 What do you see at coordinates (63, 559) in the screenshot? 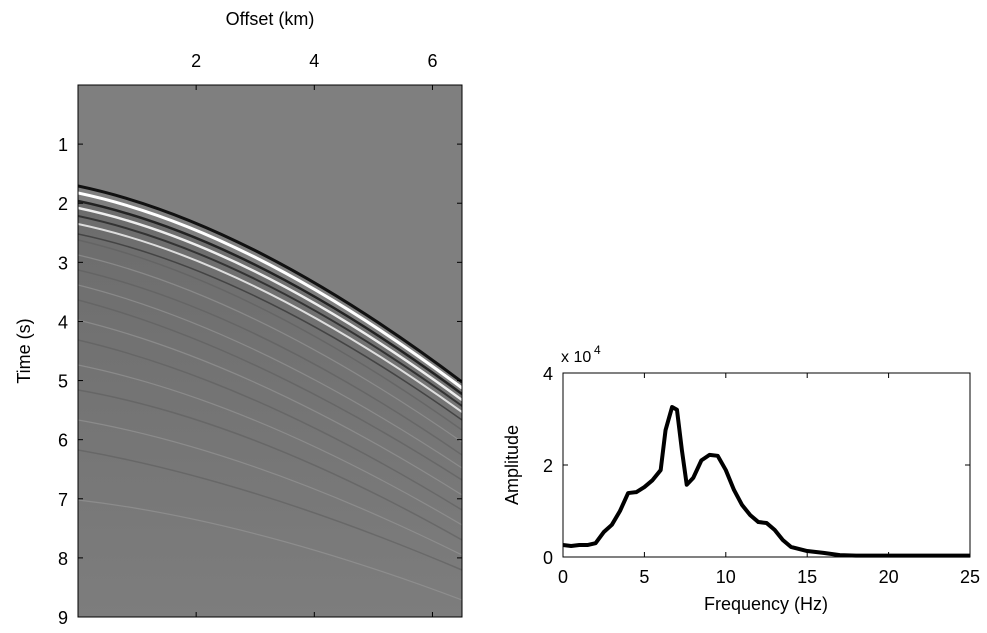
I see `y-tick-label: 8` at bounding box center [63, 559].